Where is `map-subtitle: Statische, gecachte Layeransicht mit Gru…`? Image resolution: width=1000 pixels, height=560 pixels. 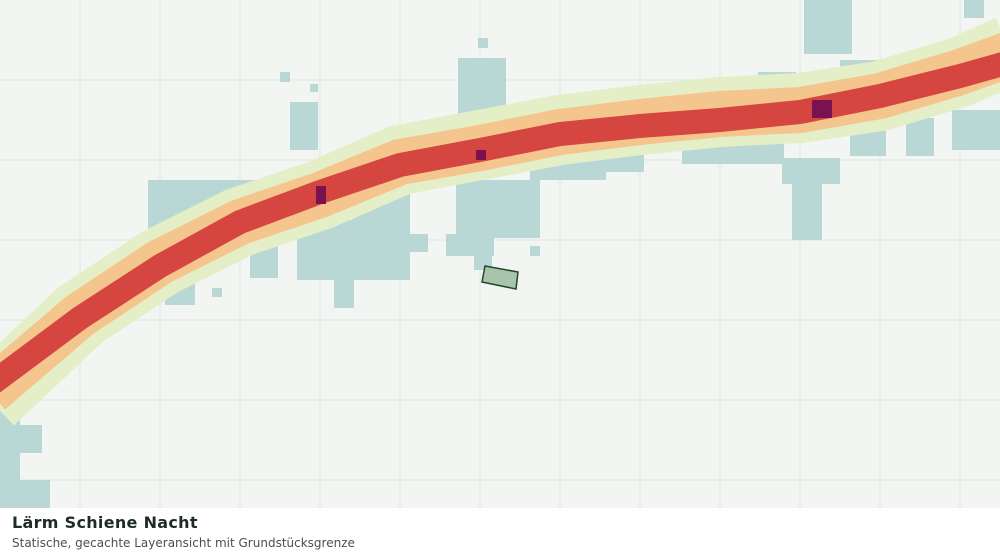 map-subtitle: Statische, gecachte Layeransicht mit Gru… is located at coordinates (183, 543).